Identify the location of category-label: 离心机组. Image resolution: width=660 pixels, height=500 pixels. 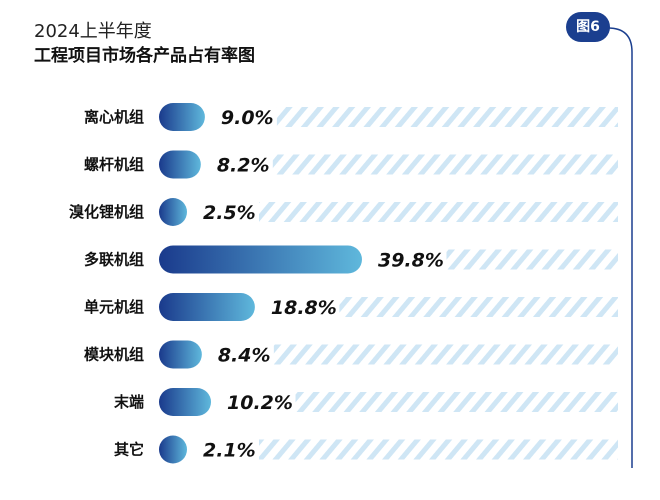
(114, 117).